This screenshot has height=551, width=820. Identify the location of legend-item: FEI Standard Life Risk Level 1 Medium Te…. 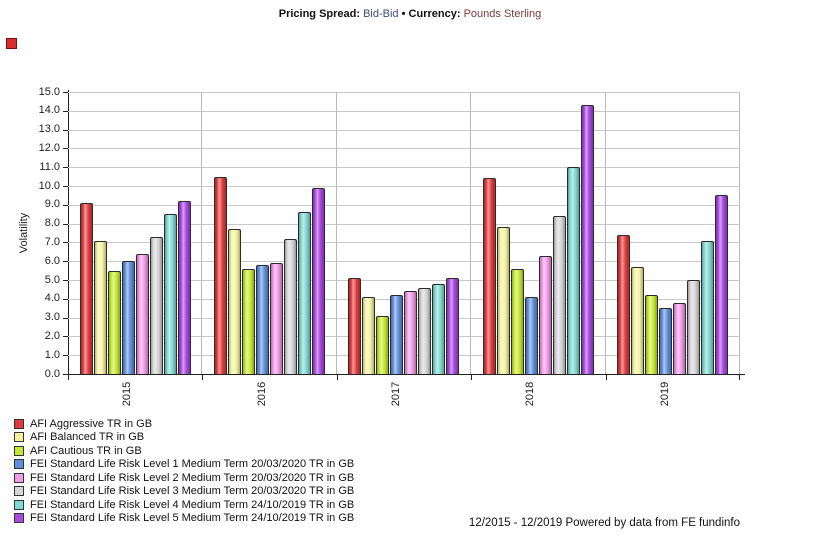
(184, 465).